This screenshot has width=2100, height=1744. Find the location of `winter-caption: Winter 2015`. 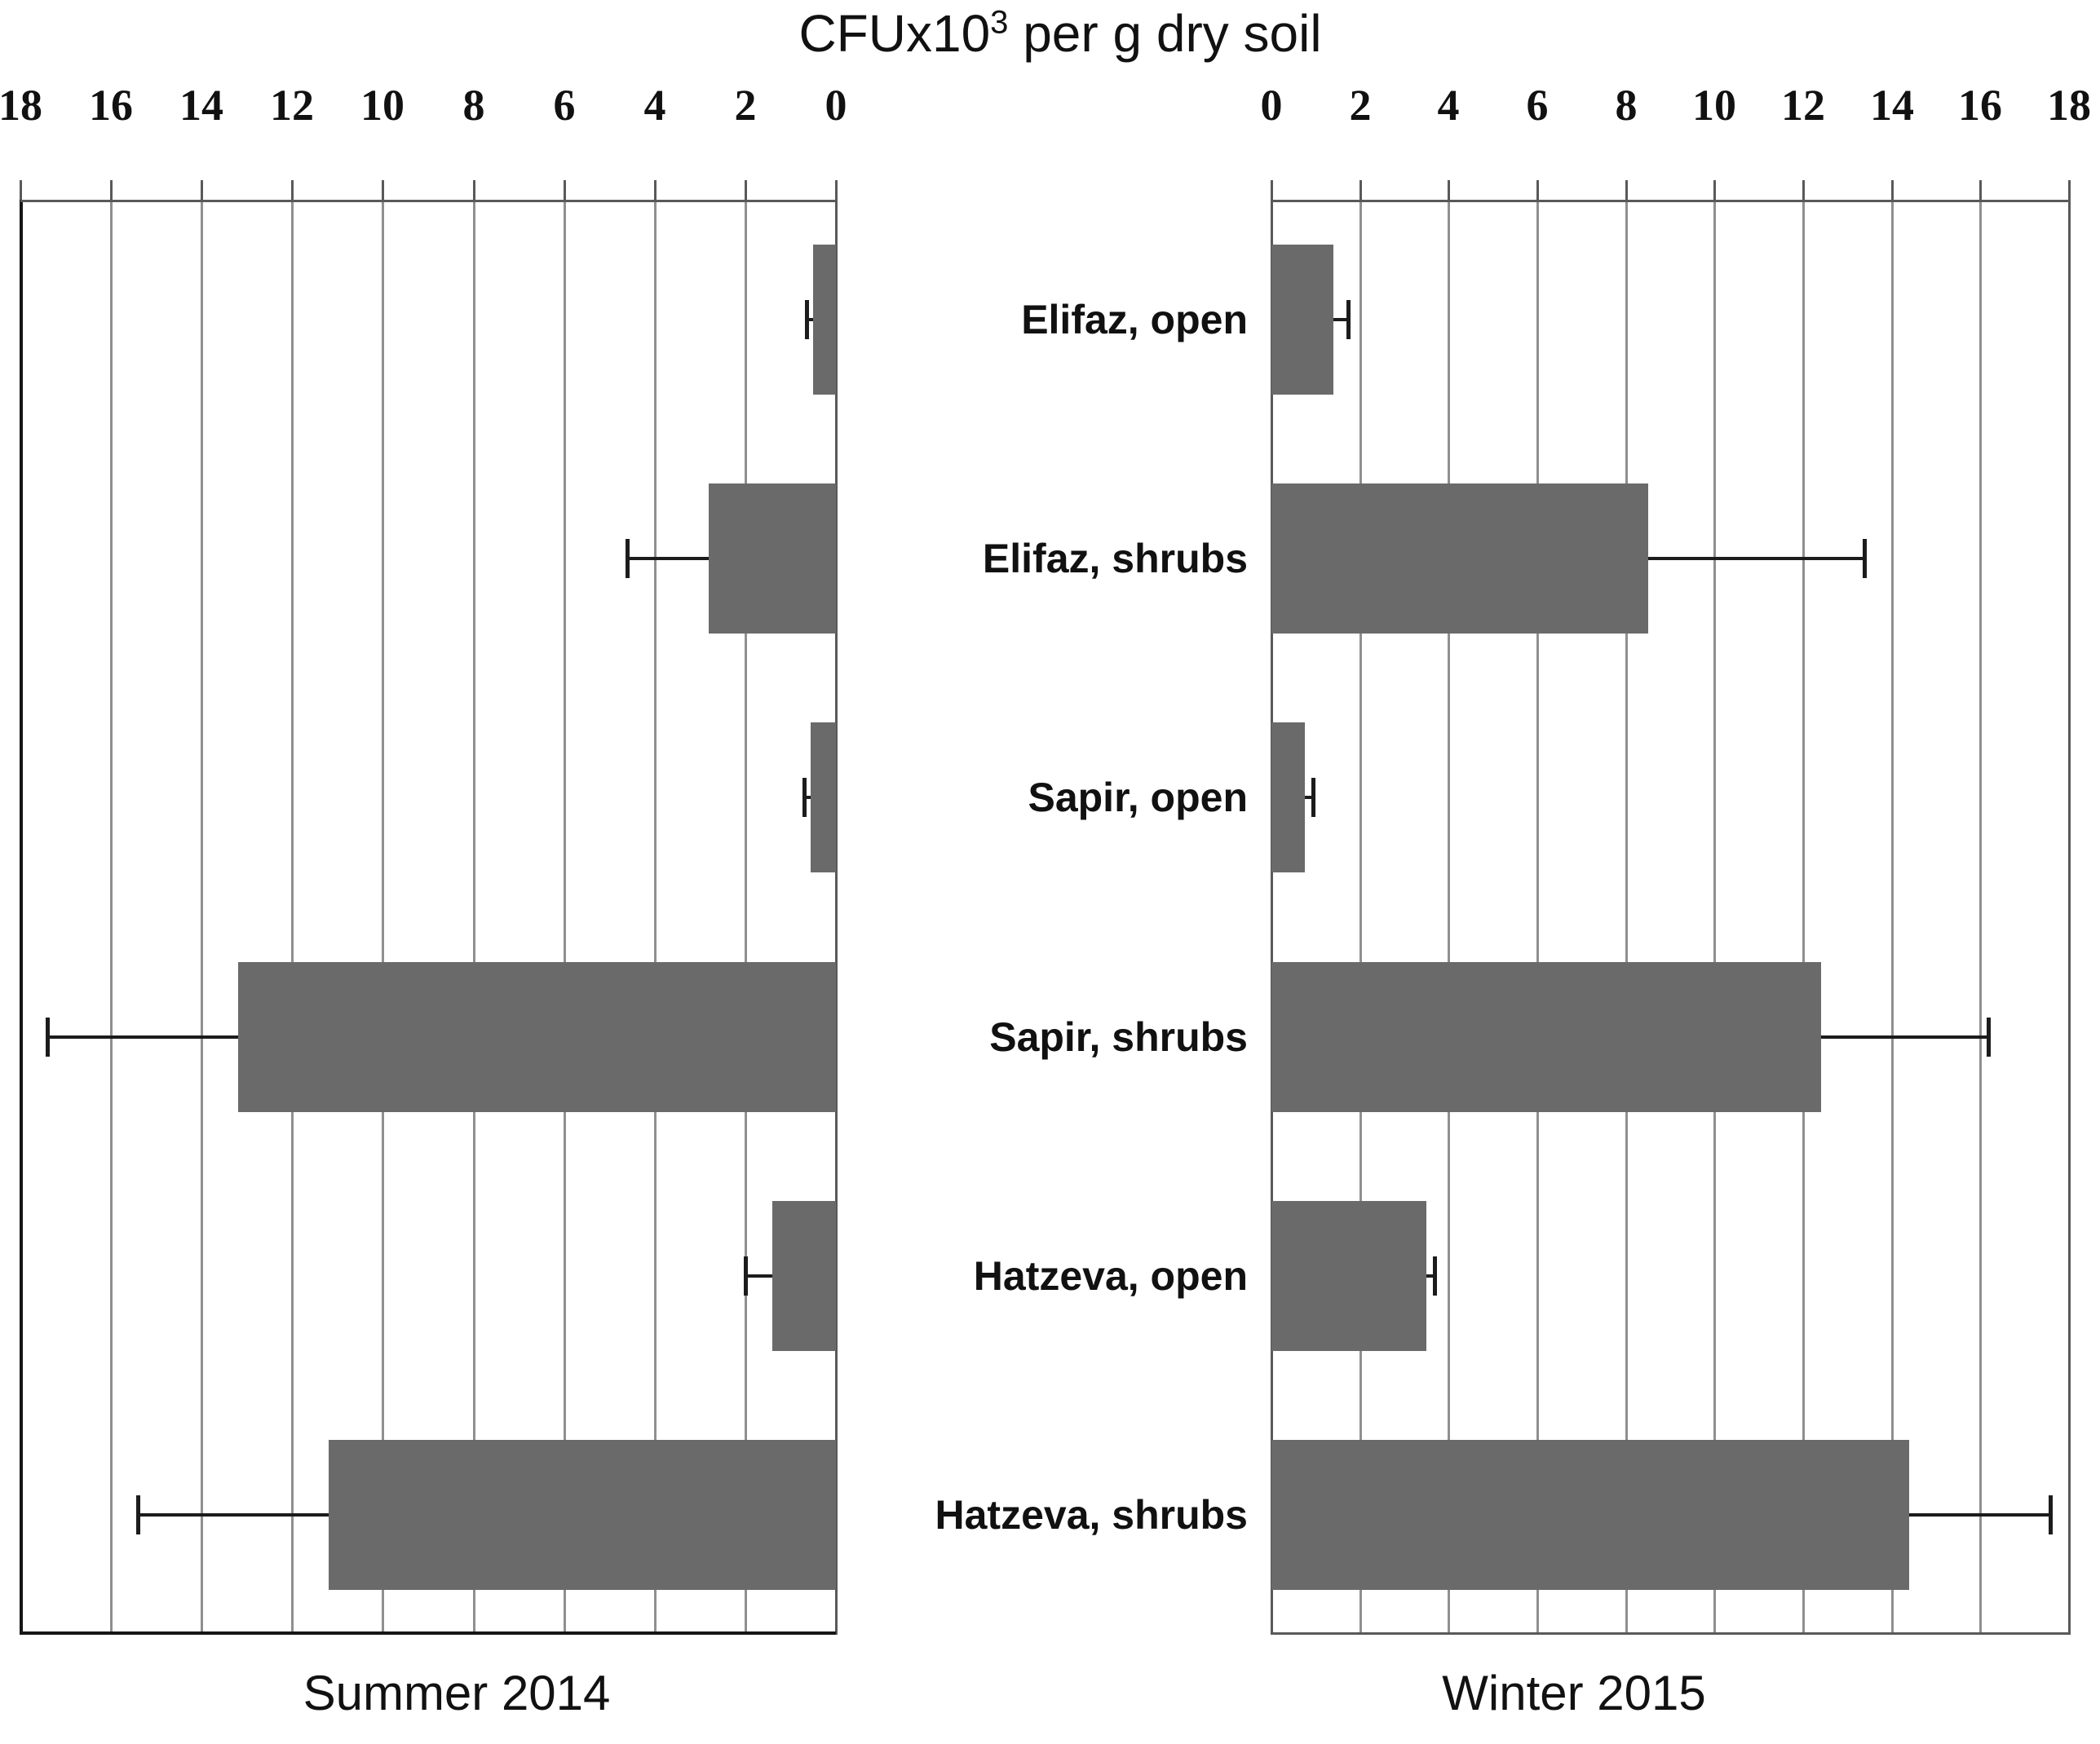

winter-caption: Winter 2015 is located at coordinates (1574, 1693).